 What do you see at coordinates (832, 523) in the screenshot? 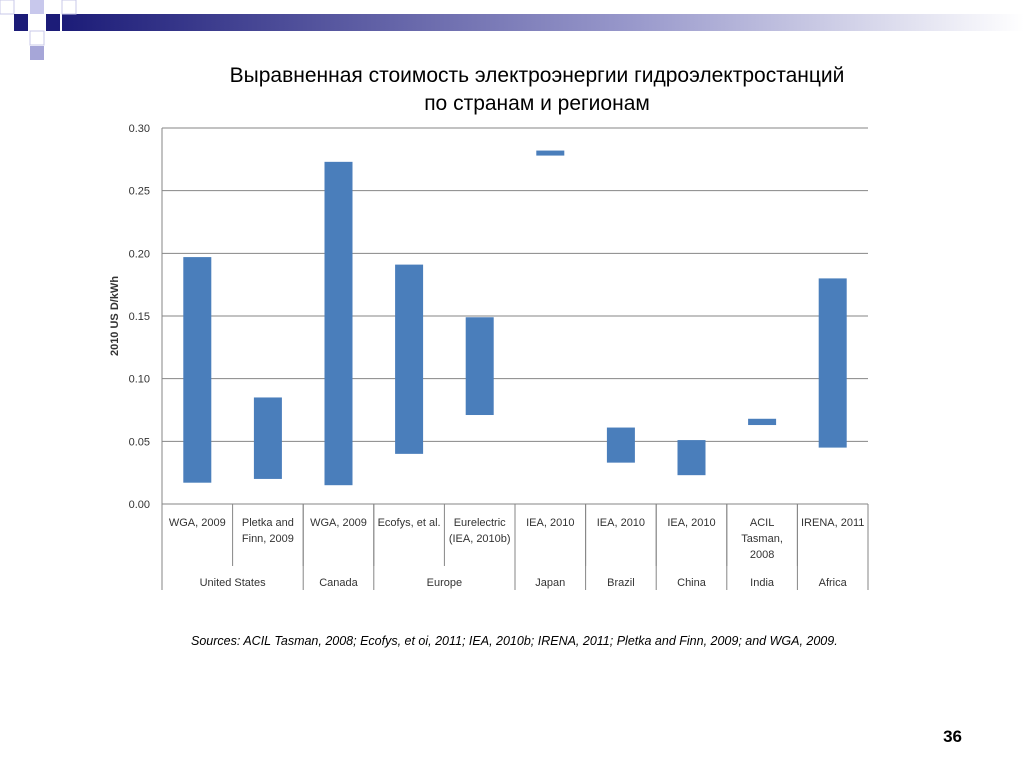
I see `category-label: IRENA, 2011` at bounding box center [832, 523].